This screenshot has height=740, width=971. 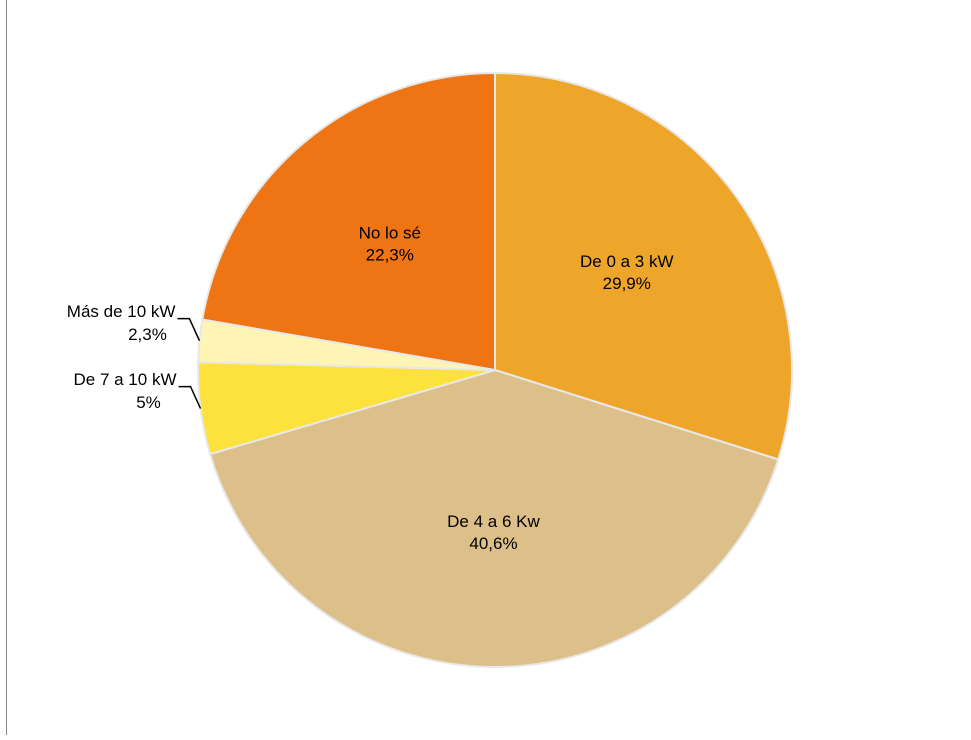 What do you see at coordinates (493, 543) in the screenshot?
I see `slice-value: 40,6%` at bounding box center [493, 543].